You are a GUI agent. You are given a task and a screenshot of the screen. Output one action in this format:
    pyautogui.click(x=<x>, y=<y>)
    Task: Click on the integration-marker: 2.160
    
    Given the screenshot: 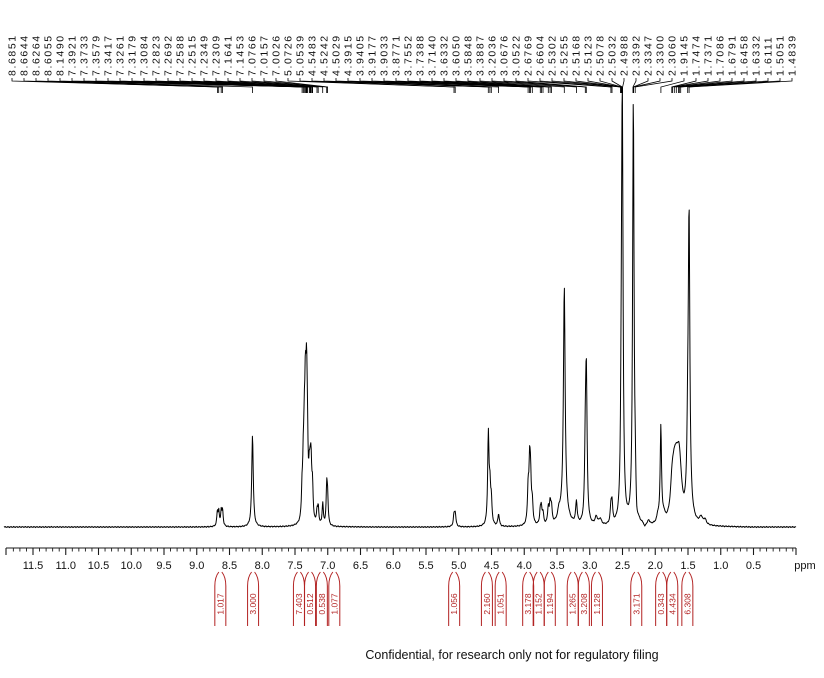 What is the action you would take?
    pyautogui.click(x=486, y=598)
    